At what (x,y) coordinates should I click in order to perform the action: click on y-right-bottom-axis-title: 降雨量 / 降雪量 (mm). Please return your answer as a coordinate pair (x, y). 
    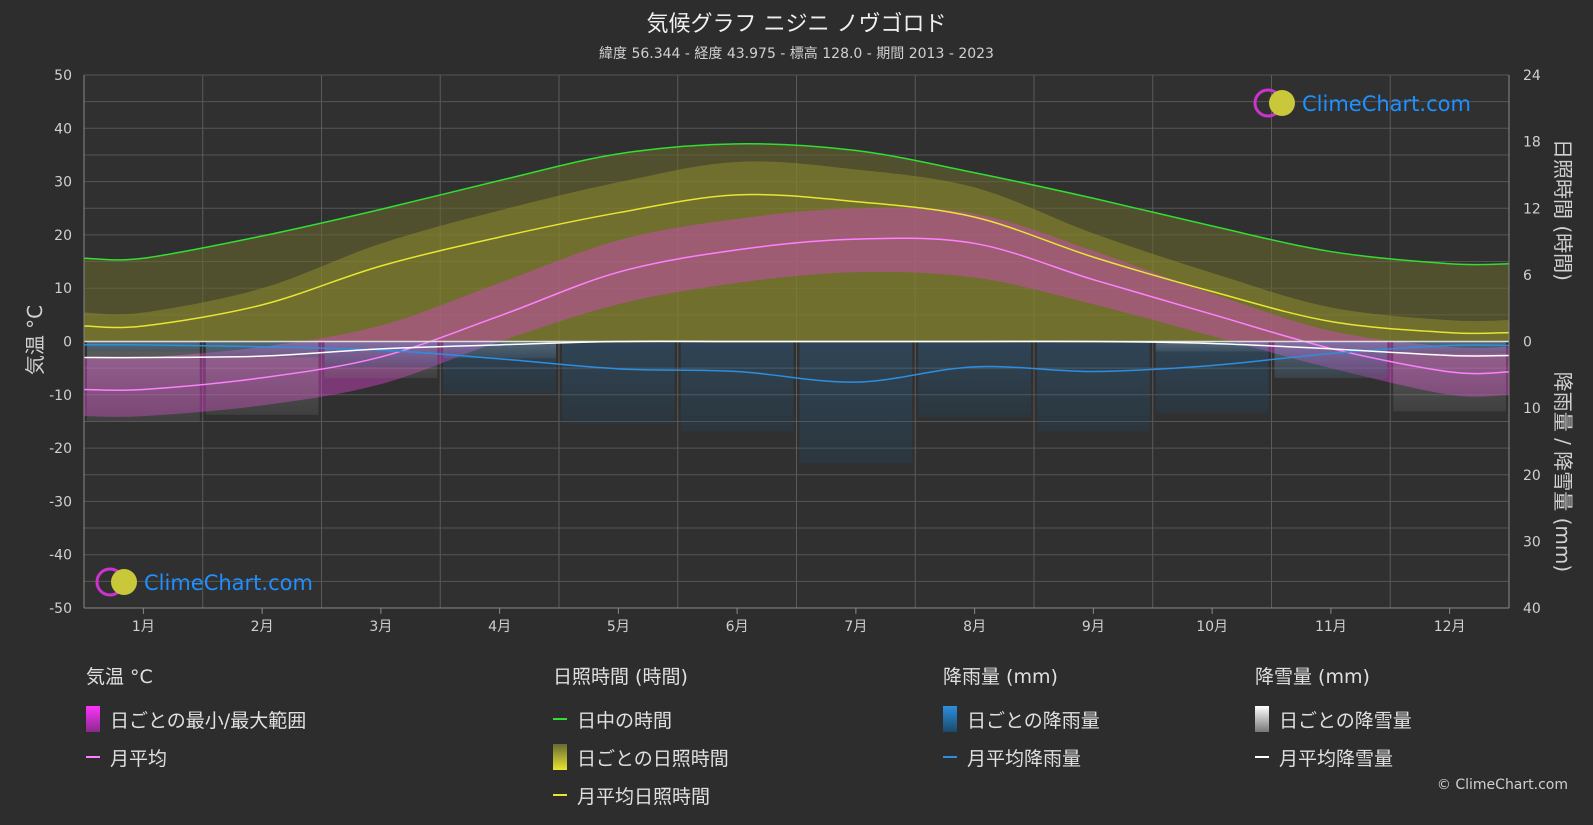
    Looking at the image, I should click on (1563, 472).